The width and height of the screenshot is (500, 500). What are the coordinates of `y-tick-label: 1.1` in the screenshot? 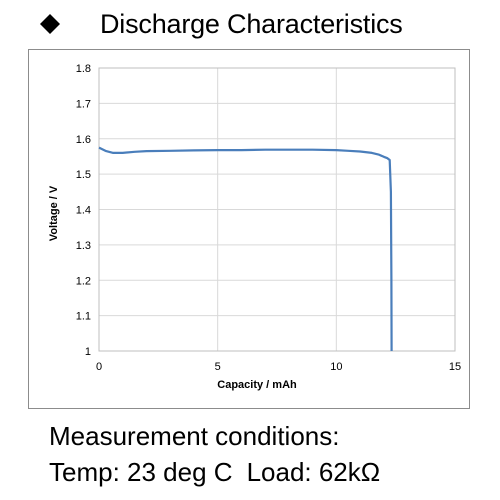 It's located at (83, 317).